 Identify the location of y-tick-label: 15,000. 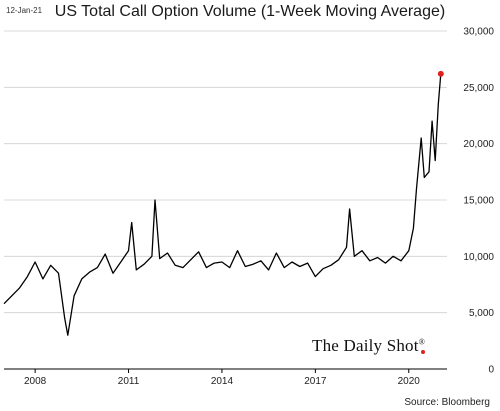
(478, 201).